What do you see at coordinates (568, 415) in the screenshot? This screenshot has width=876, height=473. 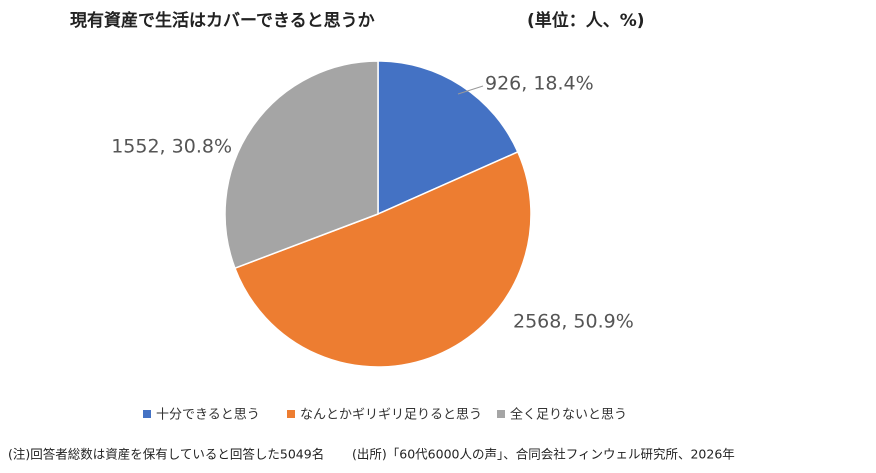 I see `legend-label: 全く足りないと思う` at bounding box center [568, 415].